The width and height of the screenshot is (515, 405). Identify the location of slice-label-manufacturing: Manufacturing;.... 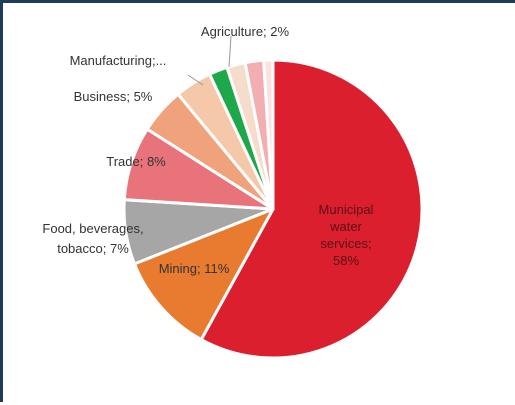
(118, 60).